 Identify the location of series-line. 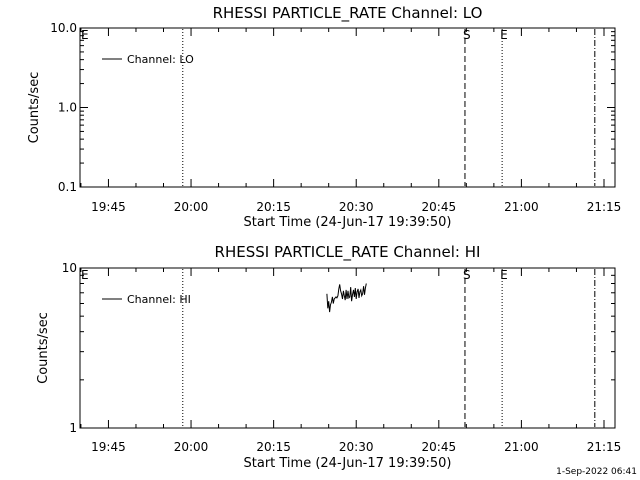
(346, 298).